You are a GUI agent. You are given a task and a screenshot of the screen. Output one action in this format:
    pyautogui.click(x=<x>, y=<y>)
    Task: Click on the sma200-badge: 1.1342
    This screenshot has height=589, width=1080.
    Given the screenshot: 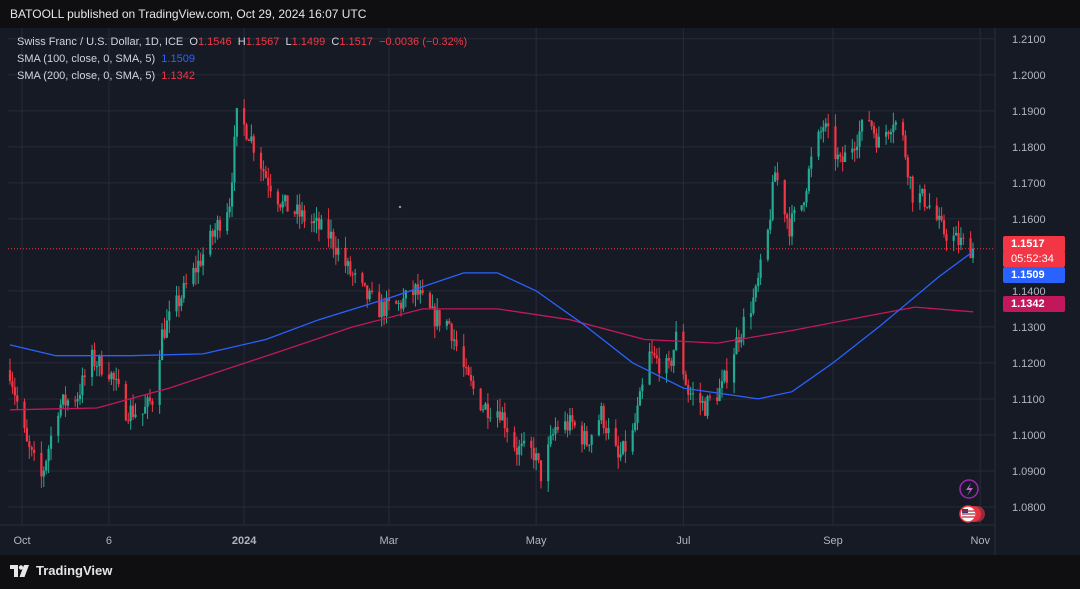 What is the action you would take?
    pyautogui.click(x=1034, y=304)
    